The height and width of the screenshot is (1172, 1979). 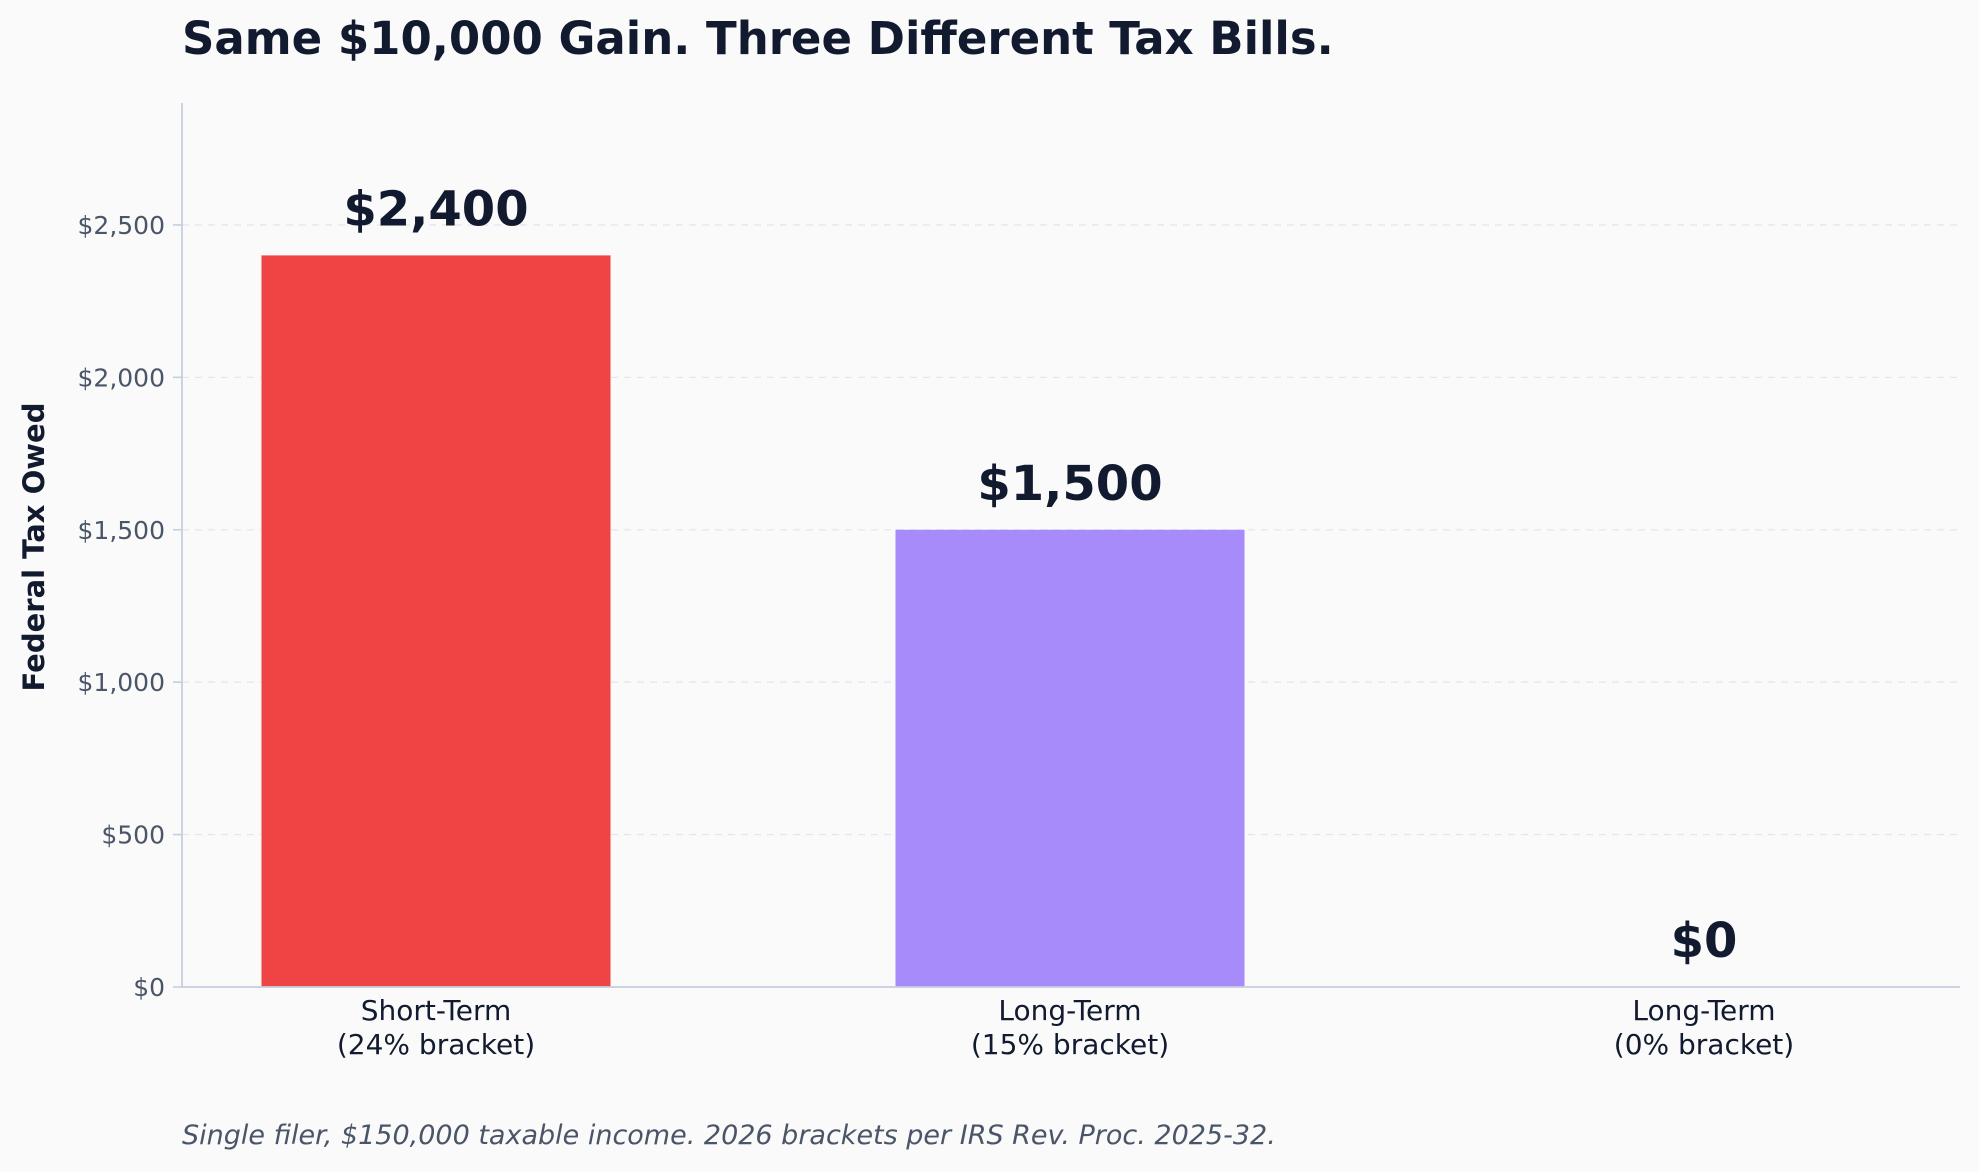 I want to click on y-tick-label: $2,000, so click(x=121, y=377).